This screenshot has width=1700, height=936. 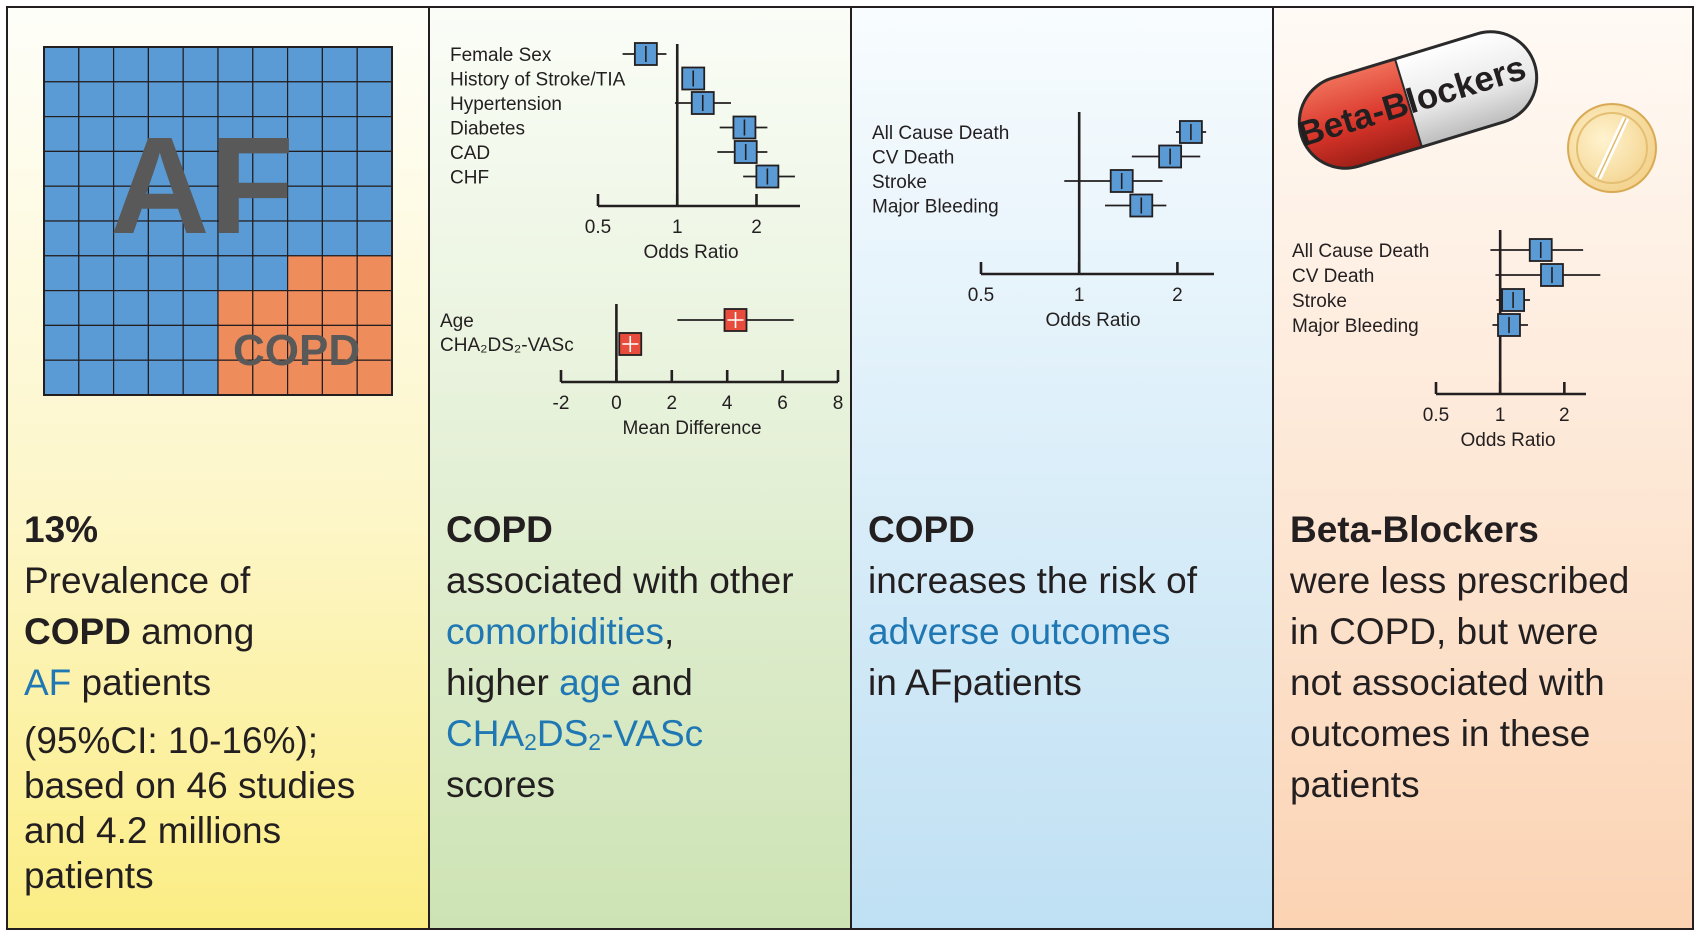 I want to click on prevalence-line-2: COPD among, so click(x=222, y=631).